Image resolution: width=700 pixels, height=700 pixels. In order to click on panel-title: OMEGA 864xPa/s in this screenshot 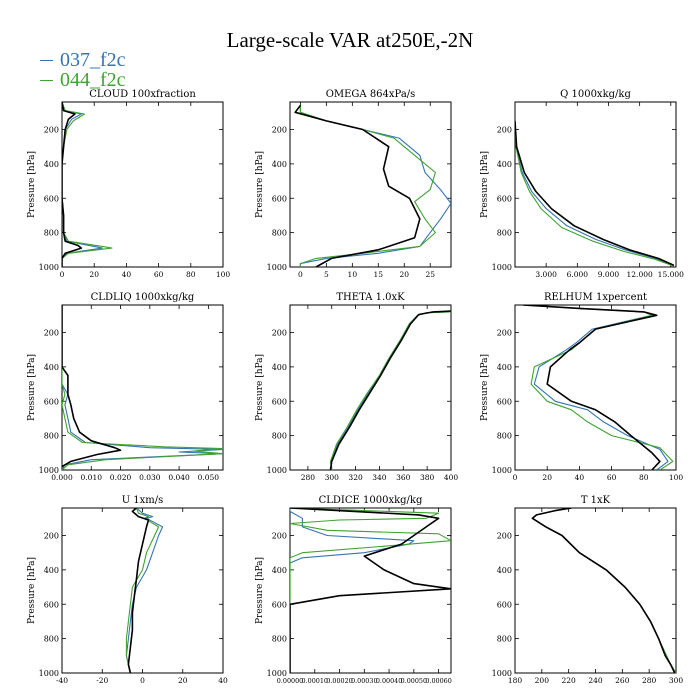, I will do `click(371, 94)`.